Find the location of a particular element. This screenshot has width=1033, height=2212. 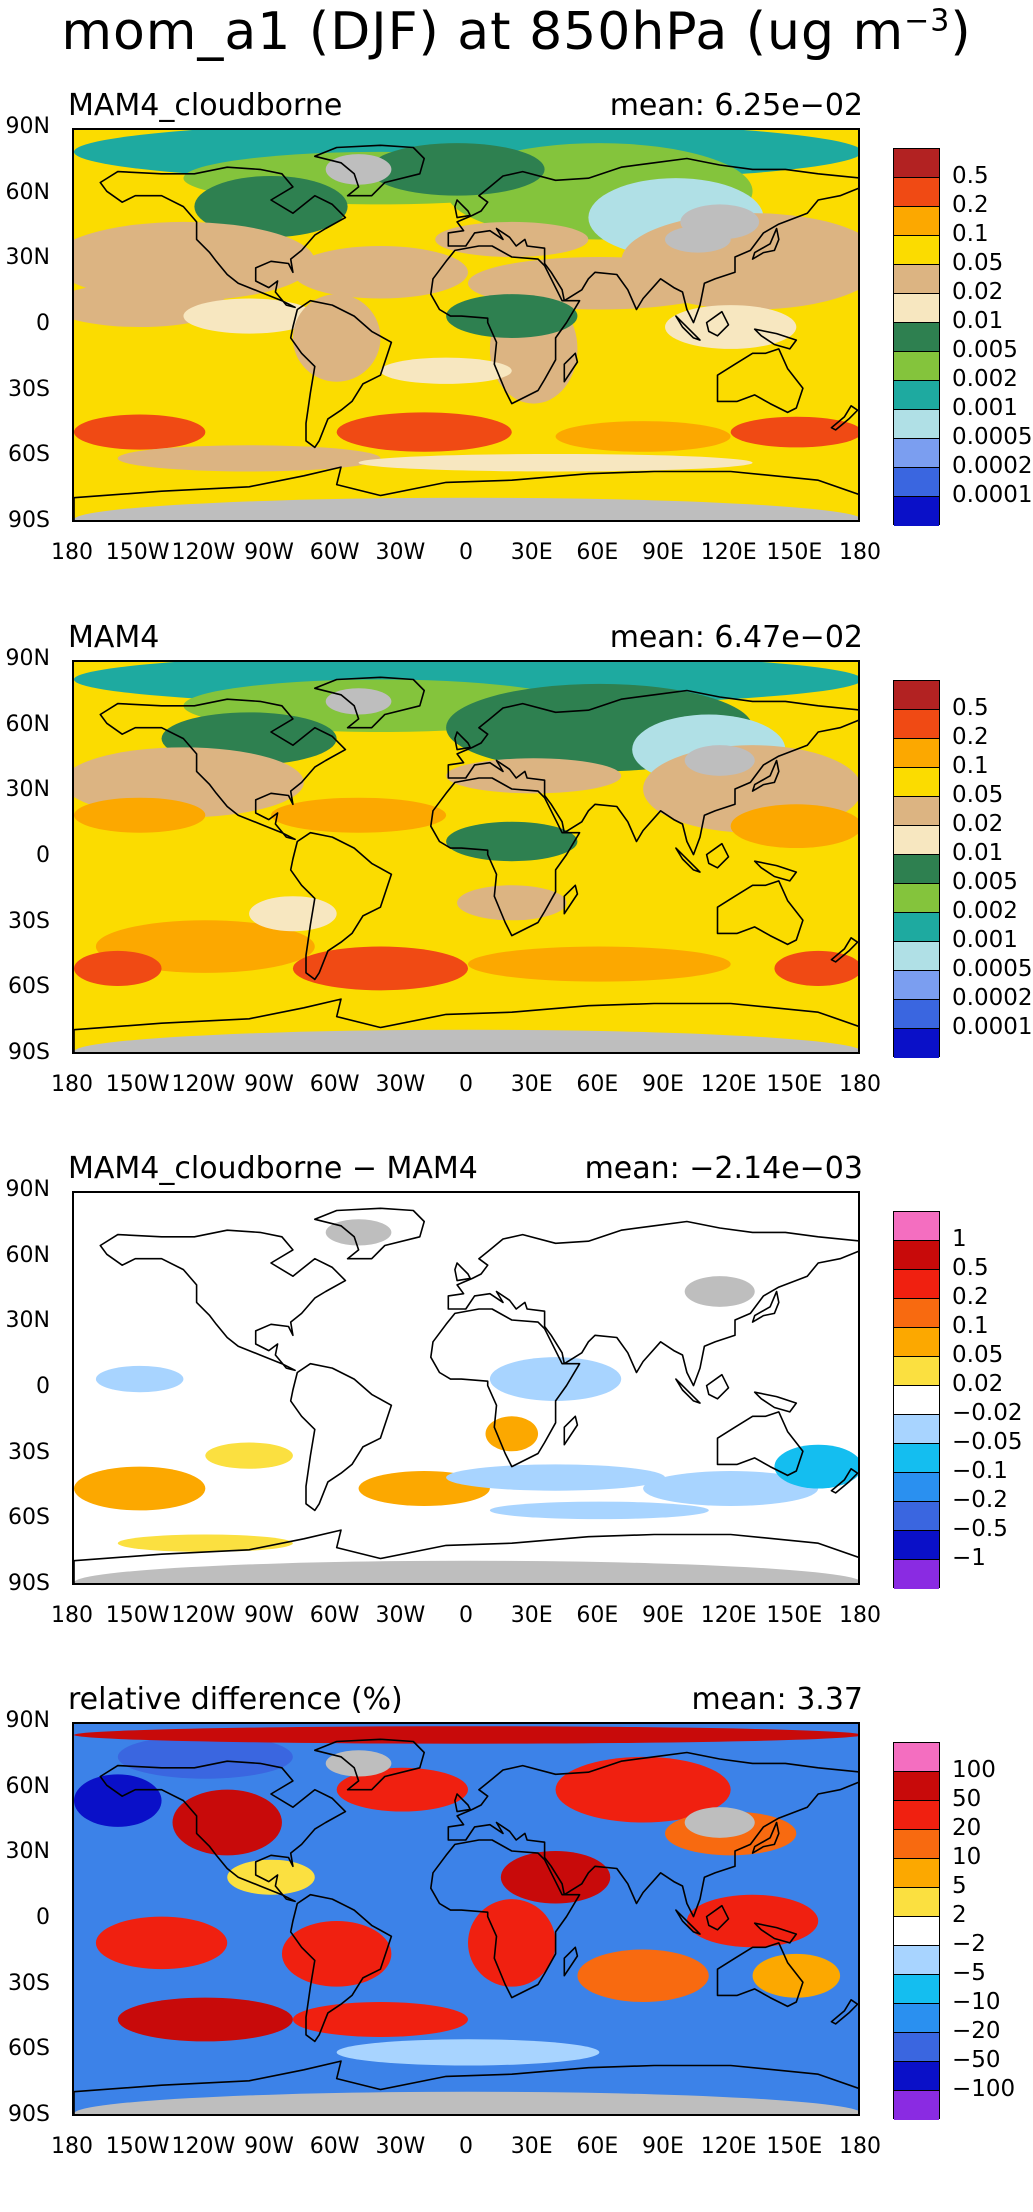

coastline-newzealand is located at coordinates (844, 949).